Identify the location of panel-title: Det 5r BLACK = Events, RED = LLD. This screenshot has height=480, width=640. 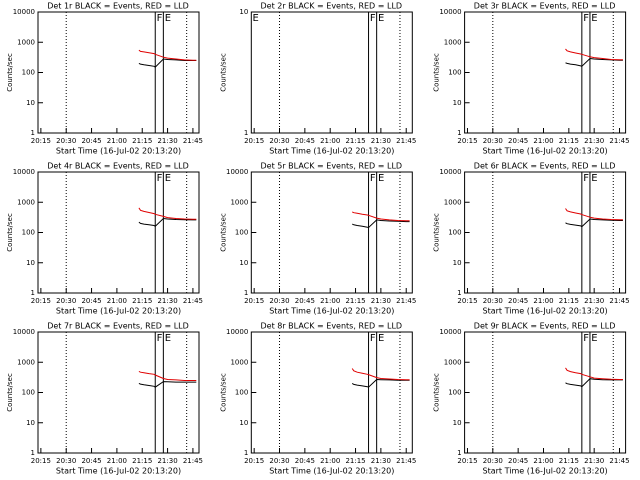
(332, 166).